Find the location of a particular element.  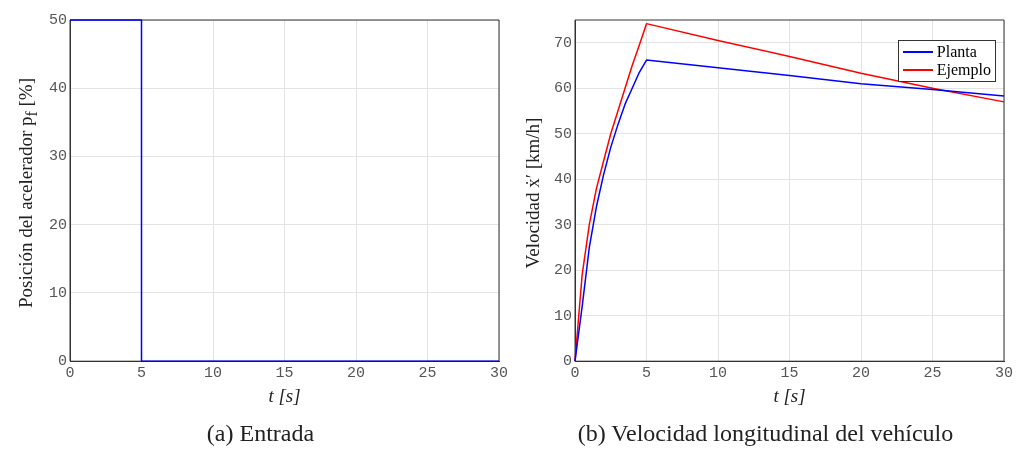

legend-label: Ejemplo is located at coordinates (963, 70).